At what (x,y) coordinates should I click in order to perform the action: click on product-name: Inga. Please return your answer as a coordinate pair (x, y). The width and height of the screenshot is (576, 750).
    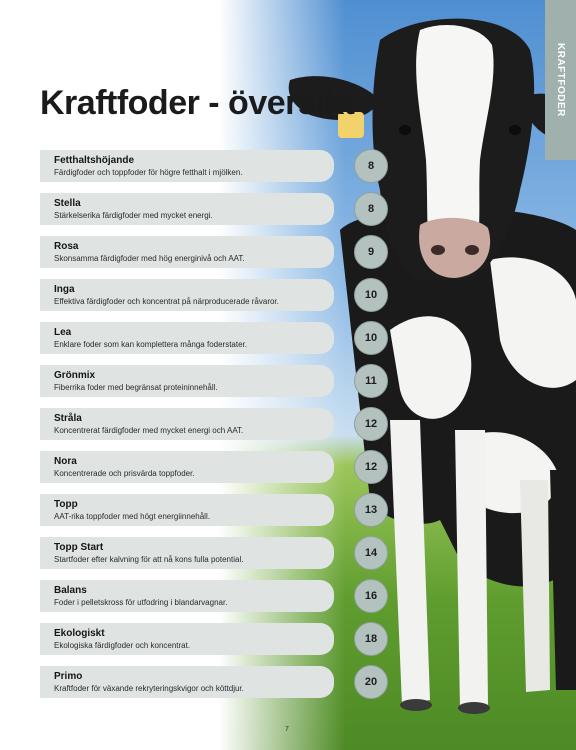
    Looking at the image, I should click on (64, 289).